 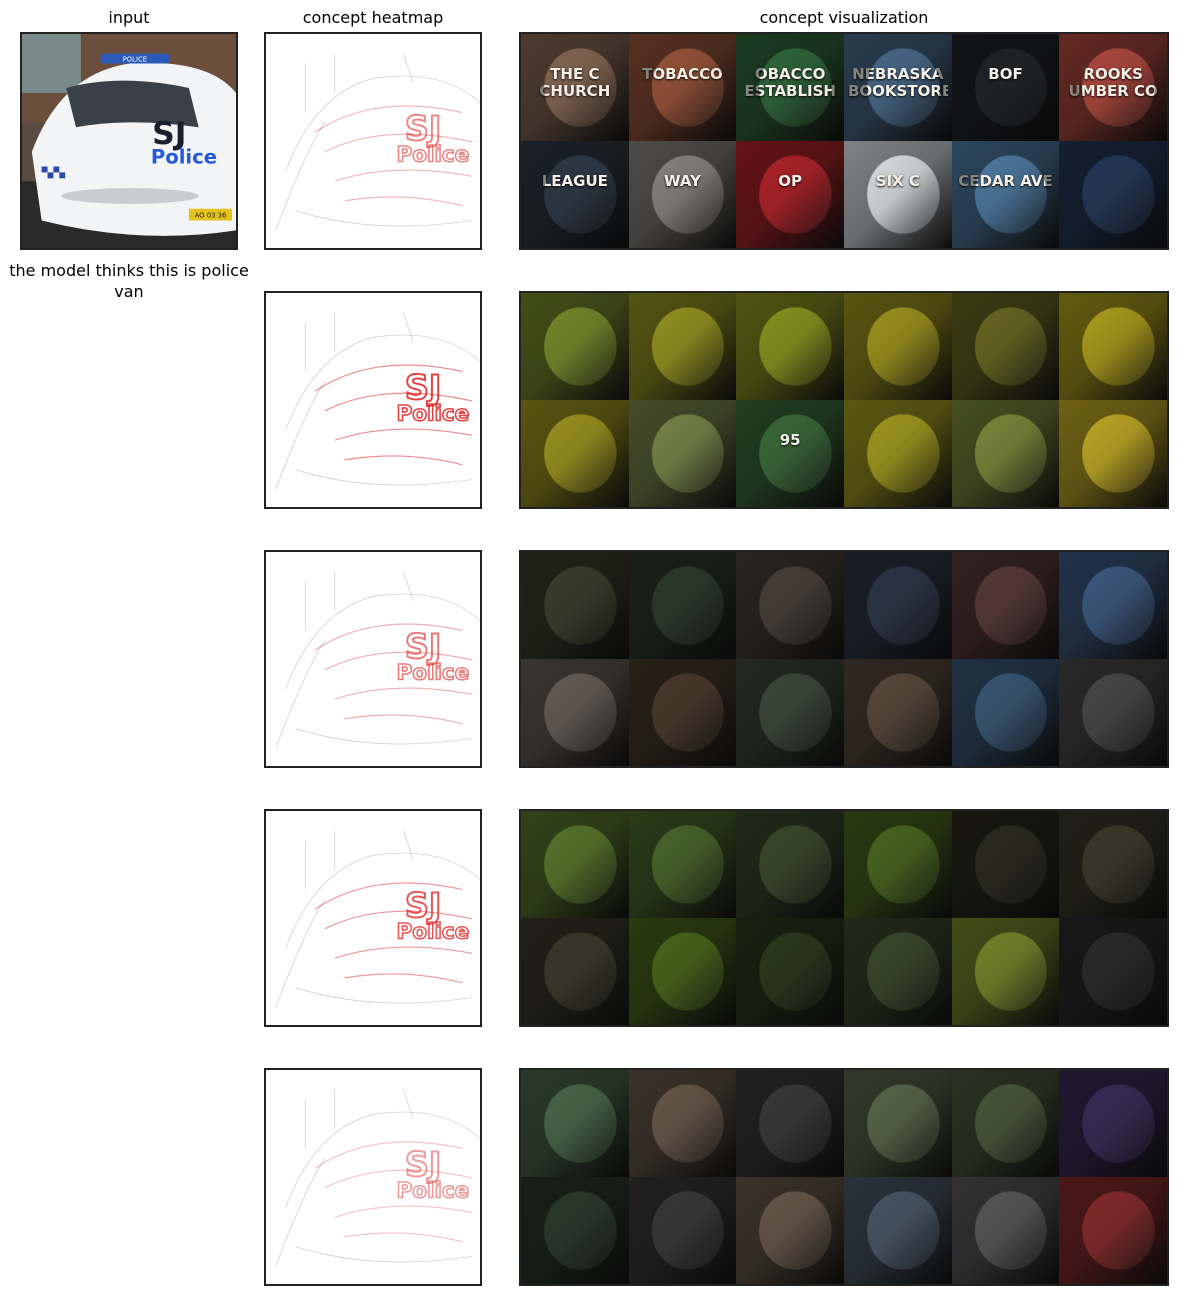 I want to click on column-title-input: input, so click(x=129, y=17).